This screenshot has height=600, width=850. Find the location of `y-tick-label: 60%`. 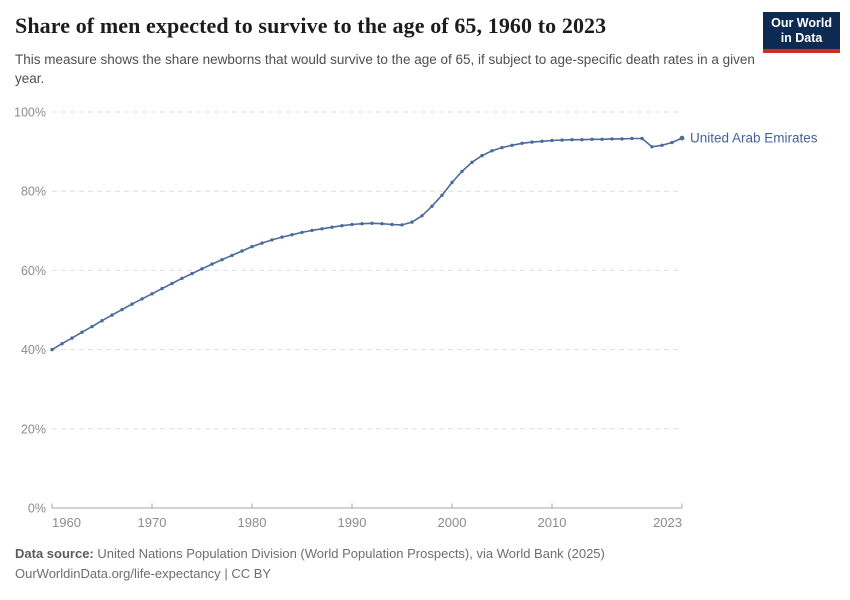

y-tick-label: 60% is located at coordinates (33, 271).